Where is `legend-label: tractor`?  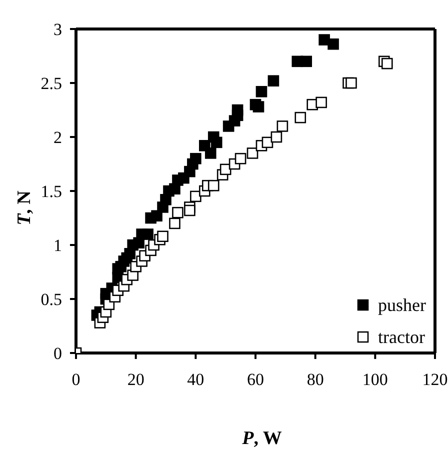
legend-label: tractor is located at coordinates (401, 337).